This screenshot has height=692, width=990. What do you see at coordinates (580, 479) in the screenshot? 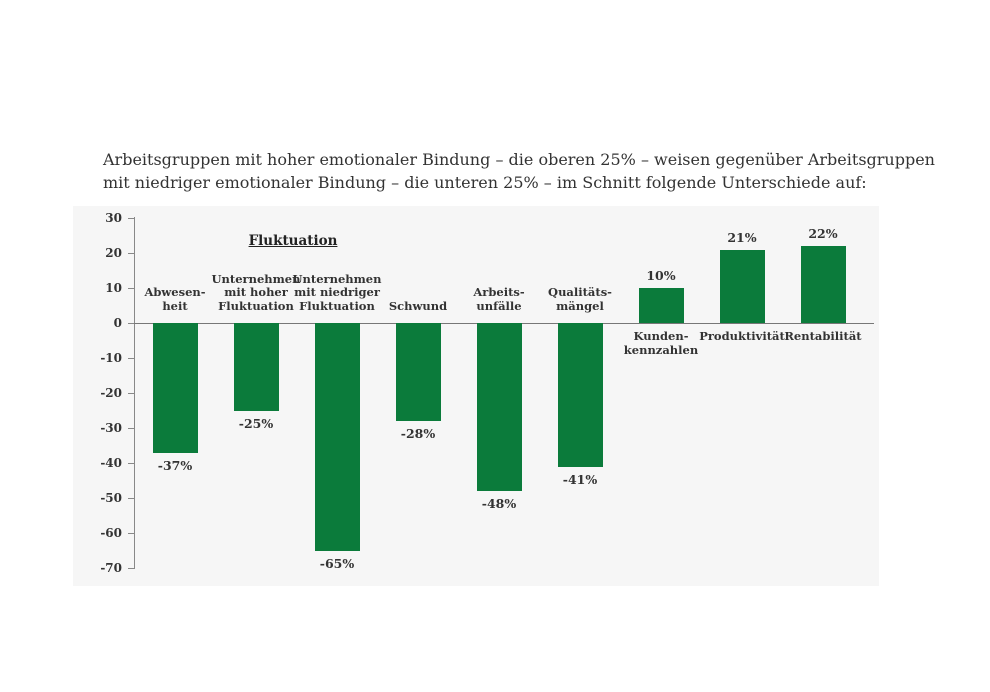
I see `data-label: -41%` at bounding box center [580, 479].